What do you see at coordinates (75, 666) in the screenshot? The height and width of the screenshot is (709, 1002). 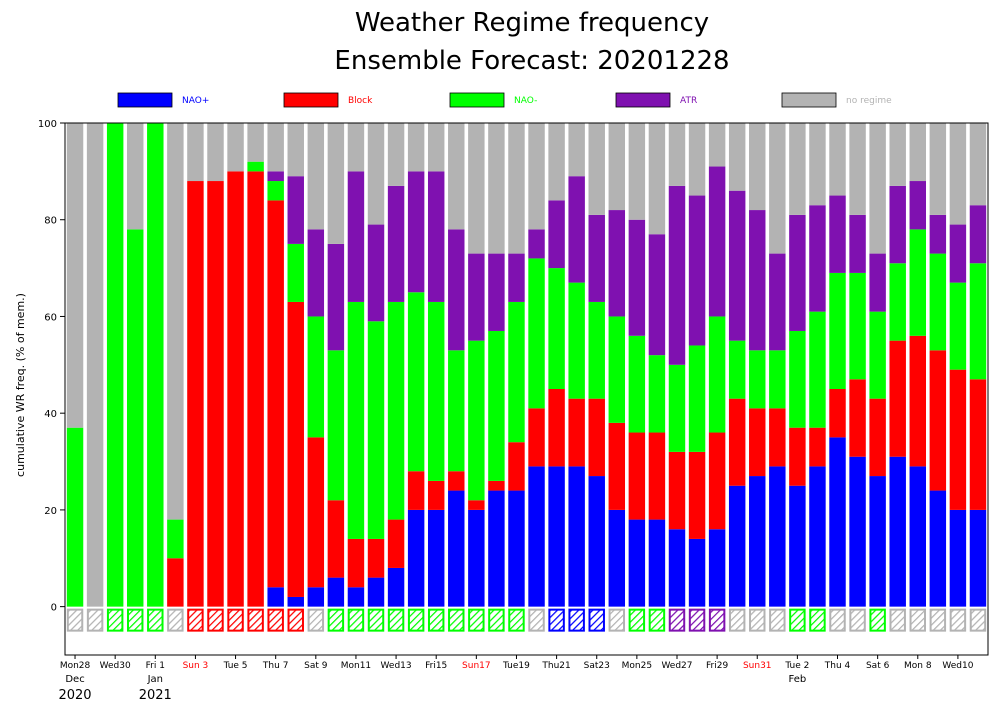 I see `x-tick-label: Mon28` at bounding box center [75, 666].